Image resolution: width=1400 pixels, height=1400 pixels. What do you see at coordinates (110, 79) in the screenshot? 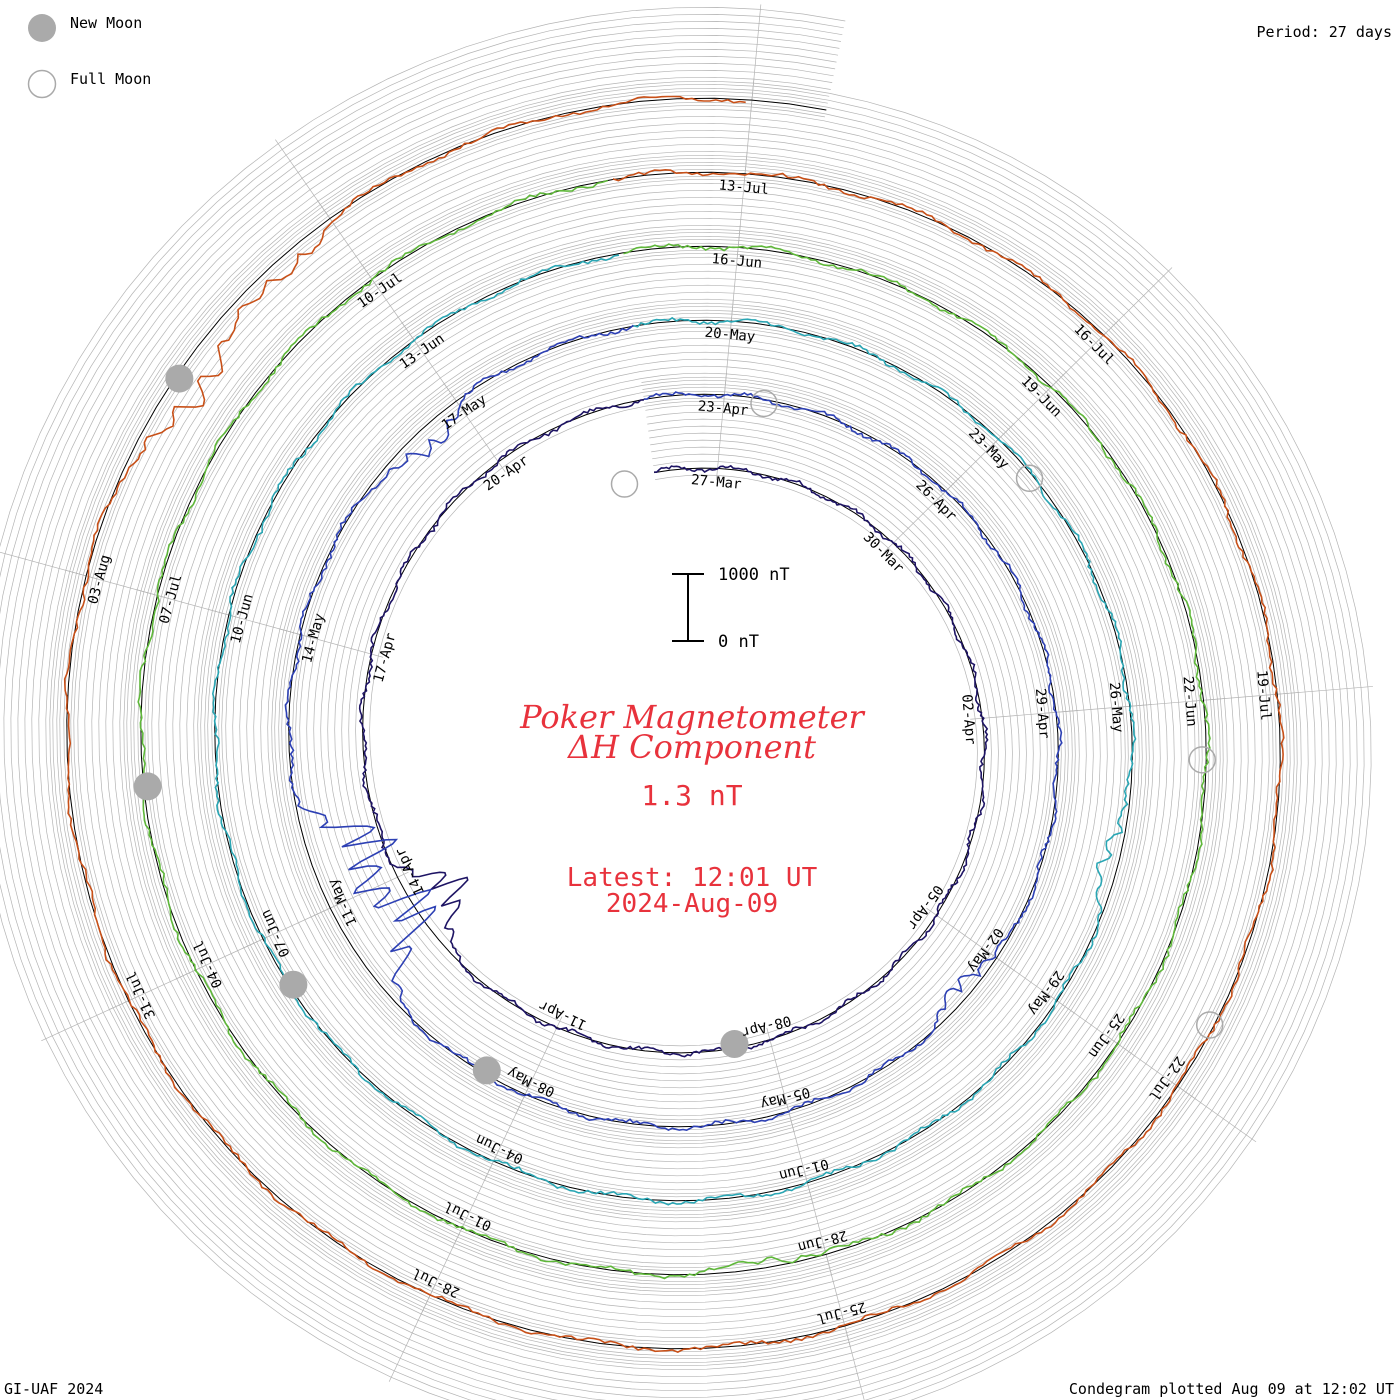
I see `full-moon-legend-label: Full Moon` at bounding box center [110, 79].